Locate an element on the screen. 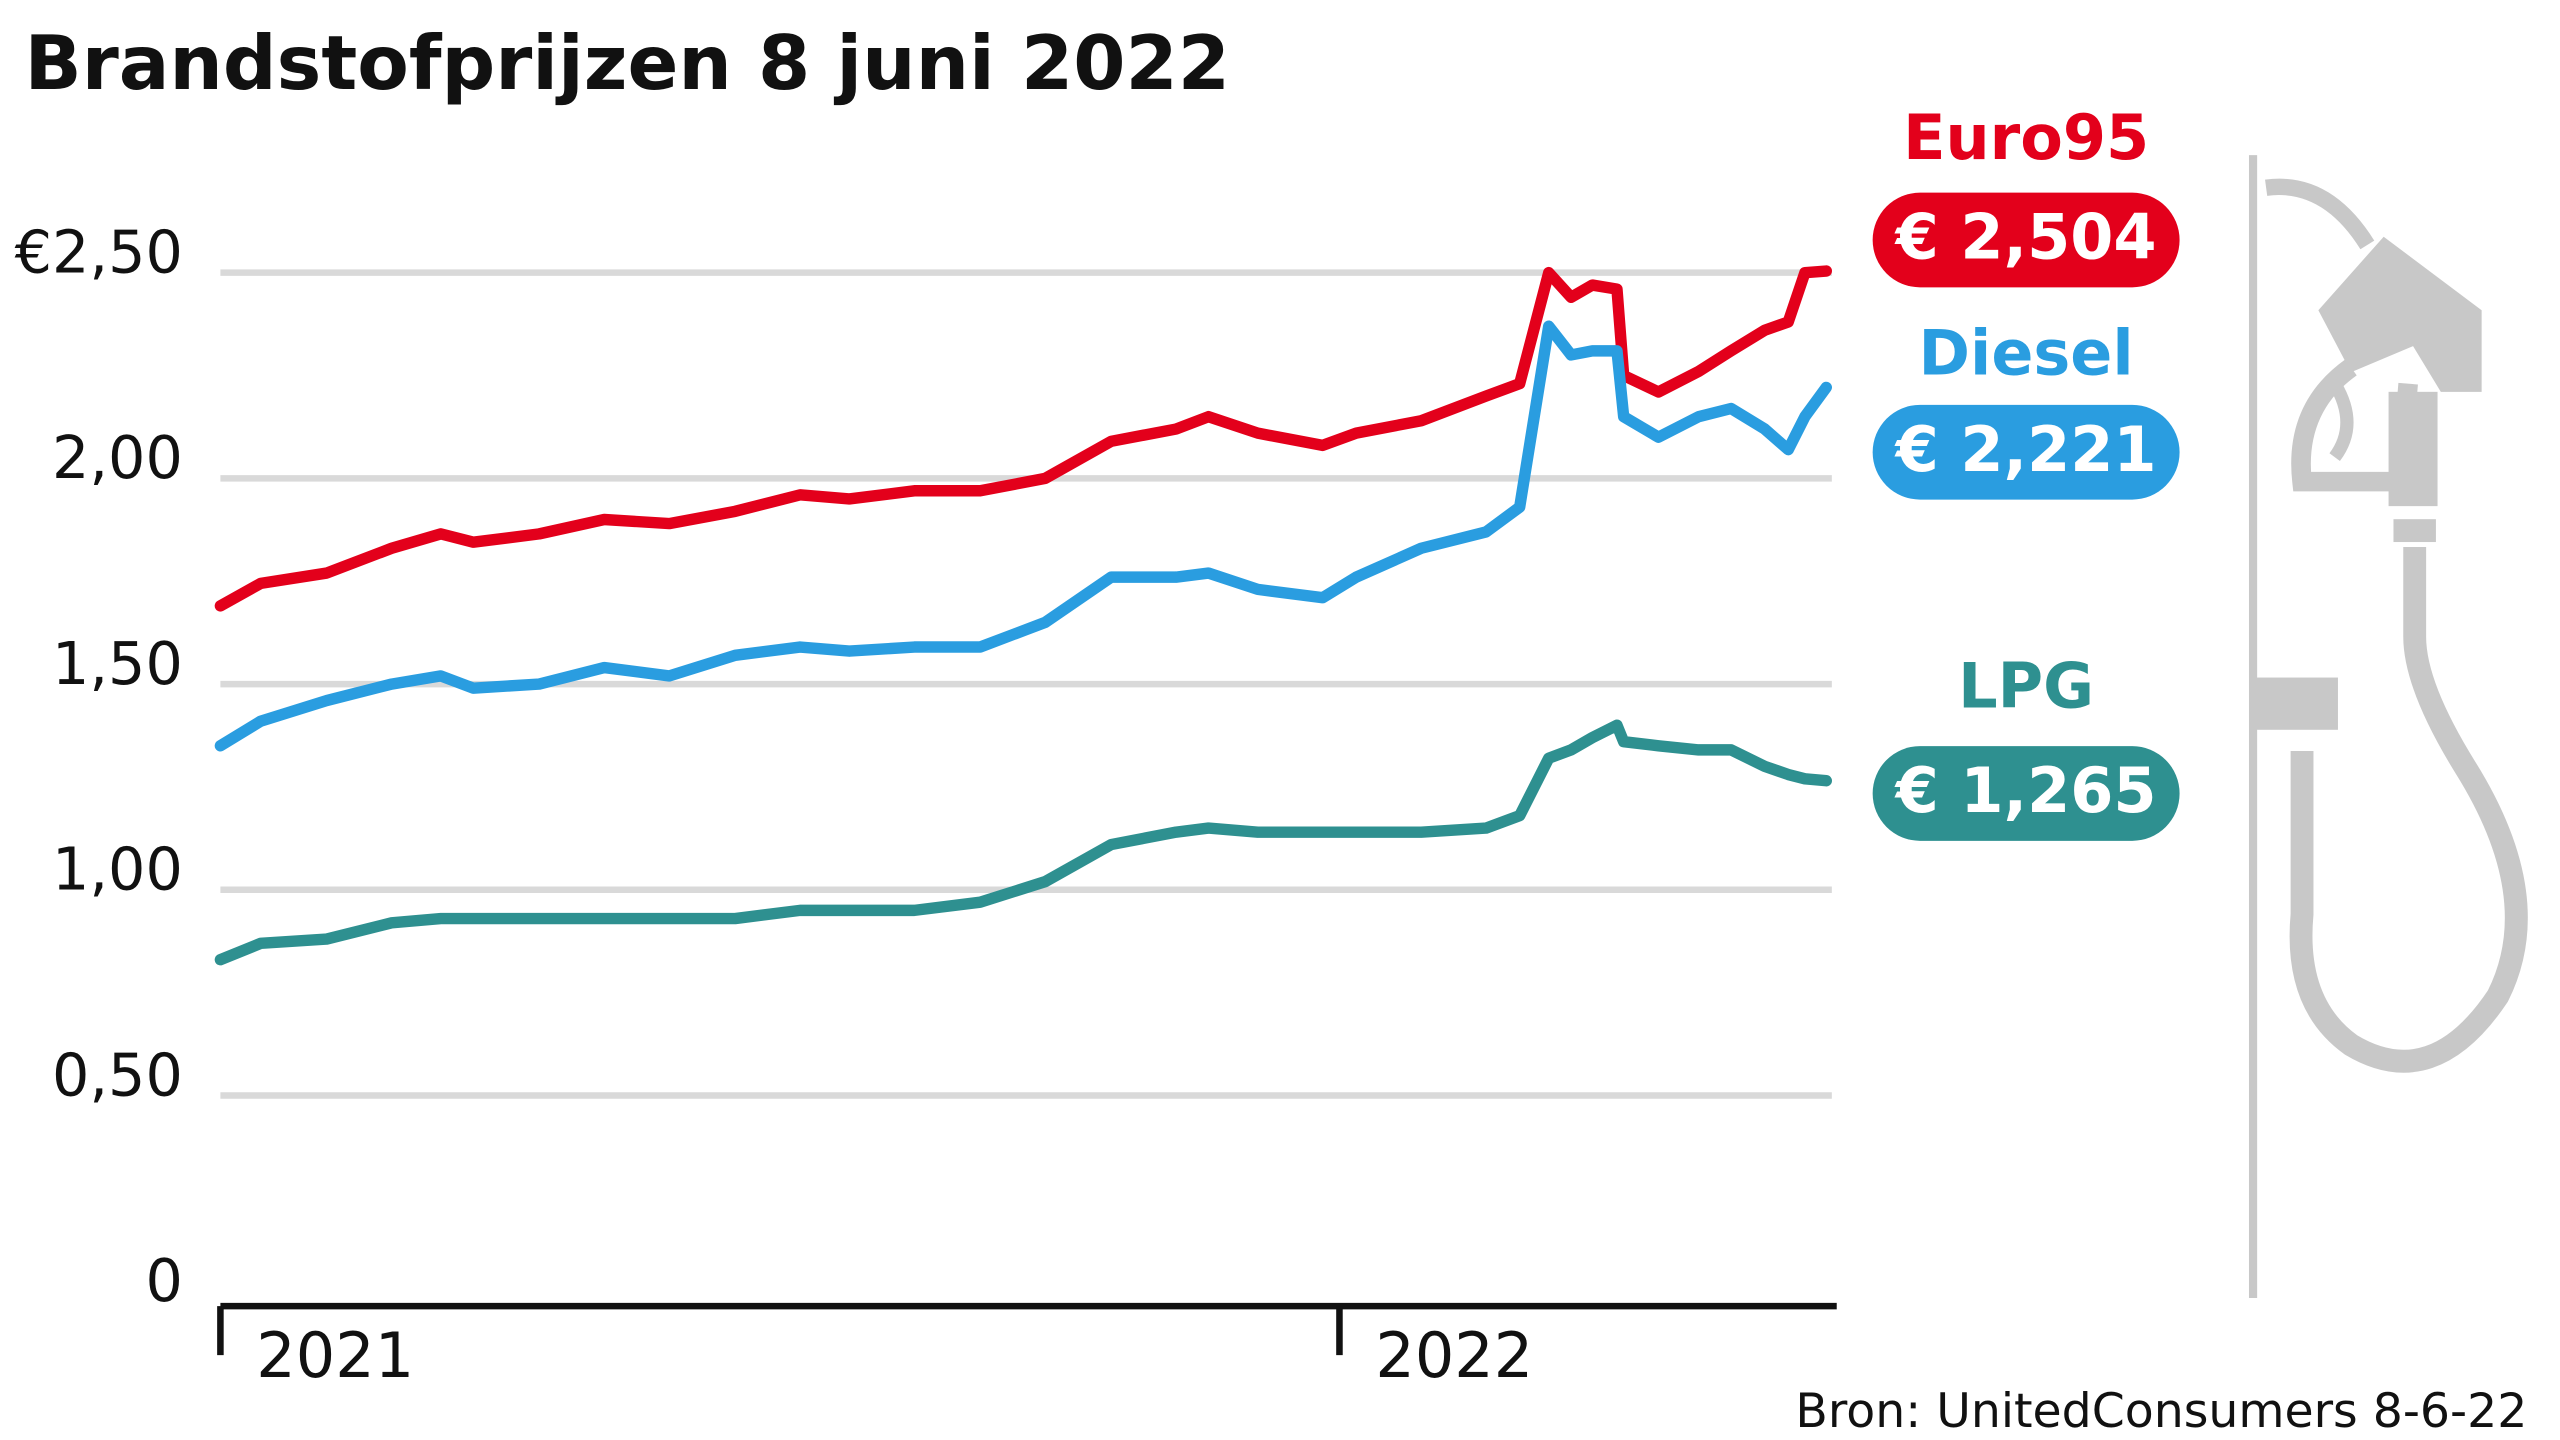 This screenshot has width=2560, height=1440. pump-ring is located at coordinates (2414, 531).